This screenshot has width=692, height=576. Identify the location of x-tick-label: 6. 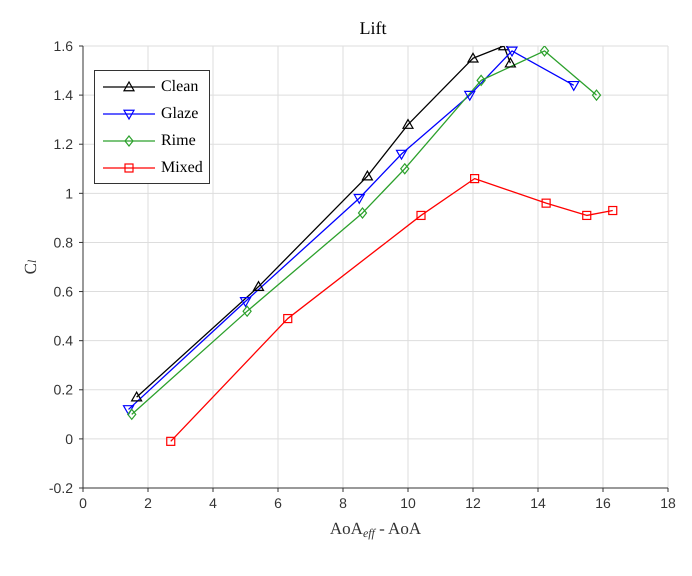
(278, 502).